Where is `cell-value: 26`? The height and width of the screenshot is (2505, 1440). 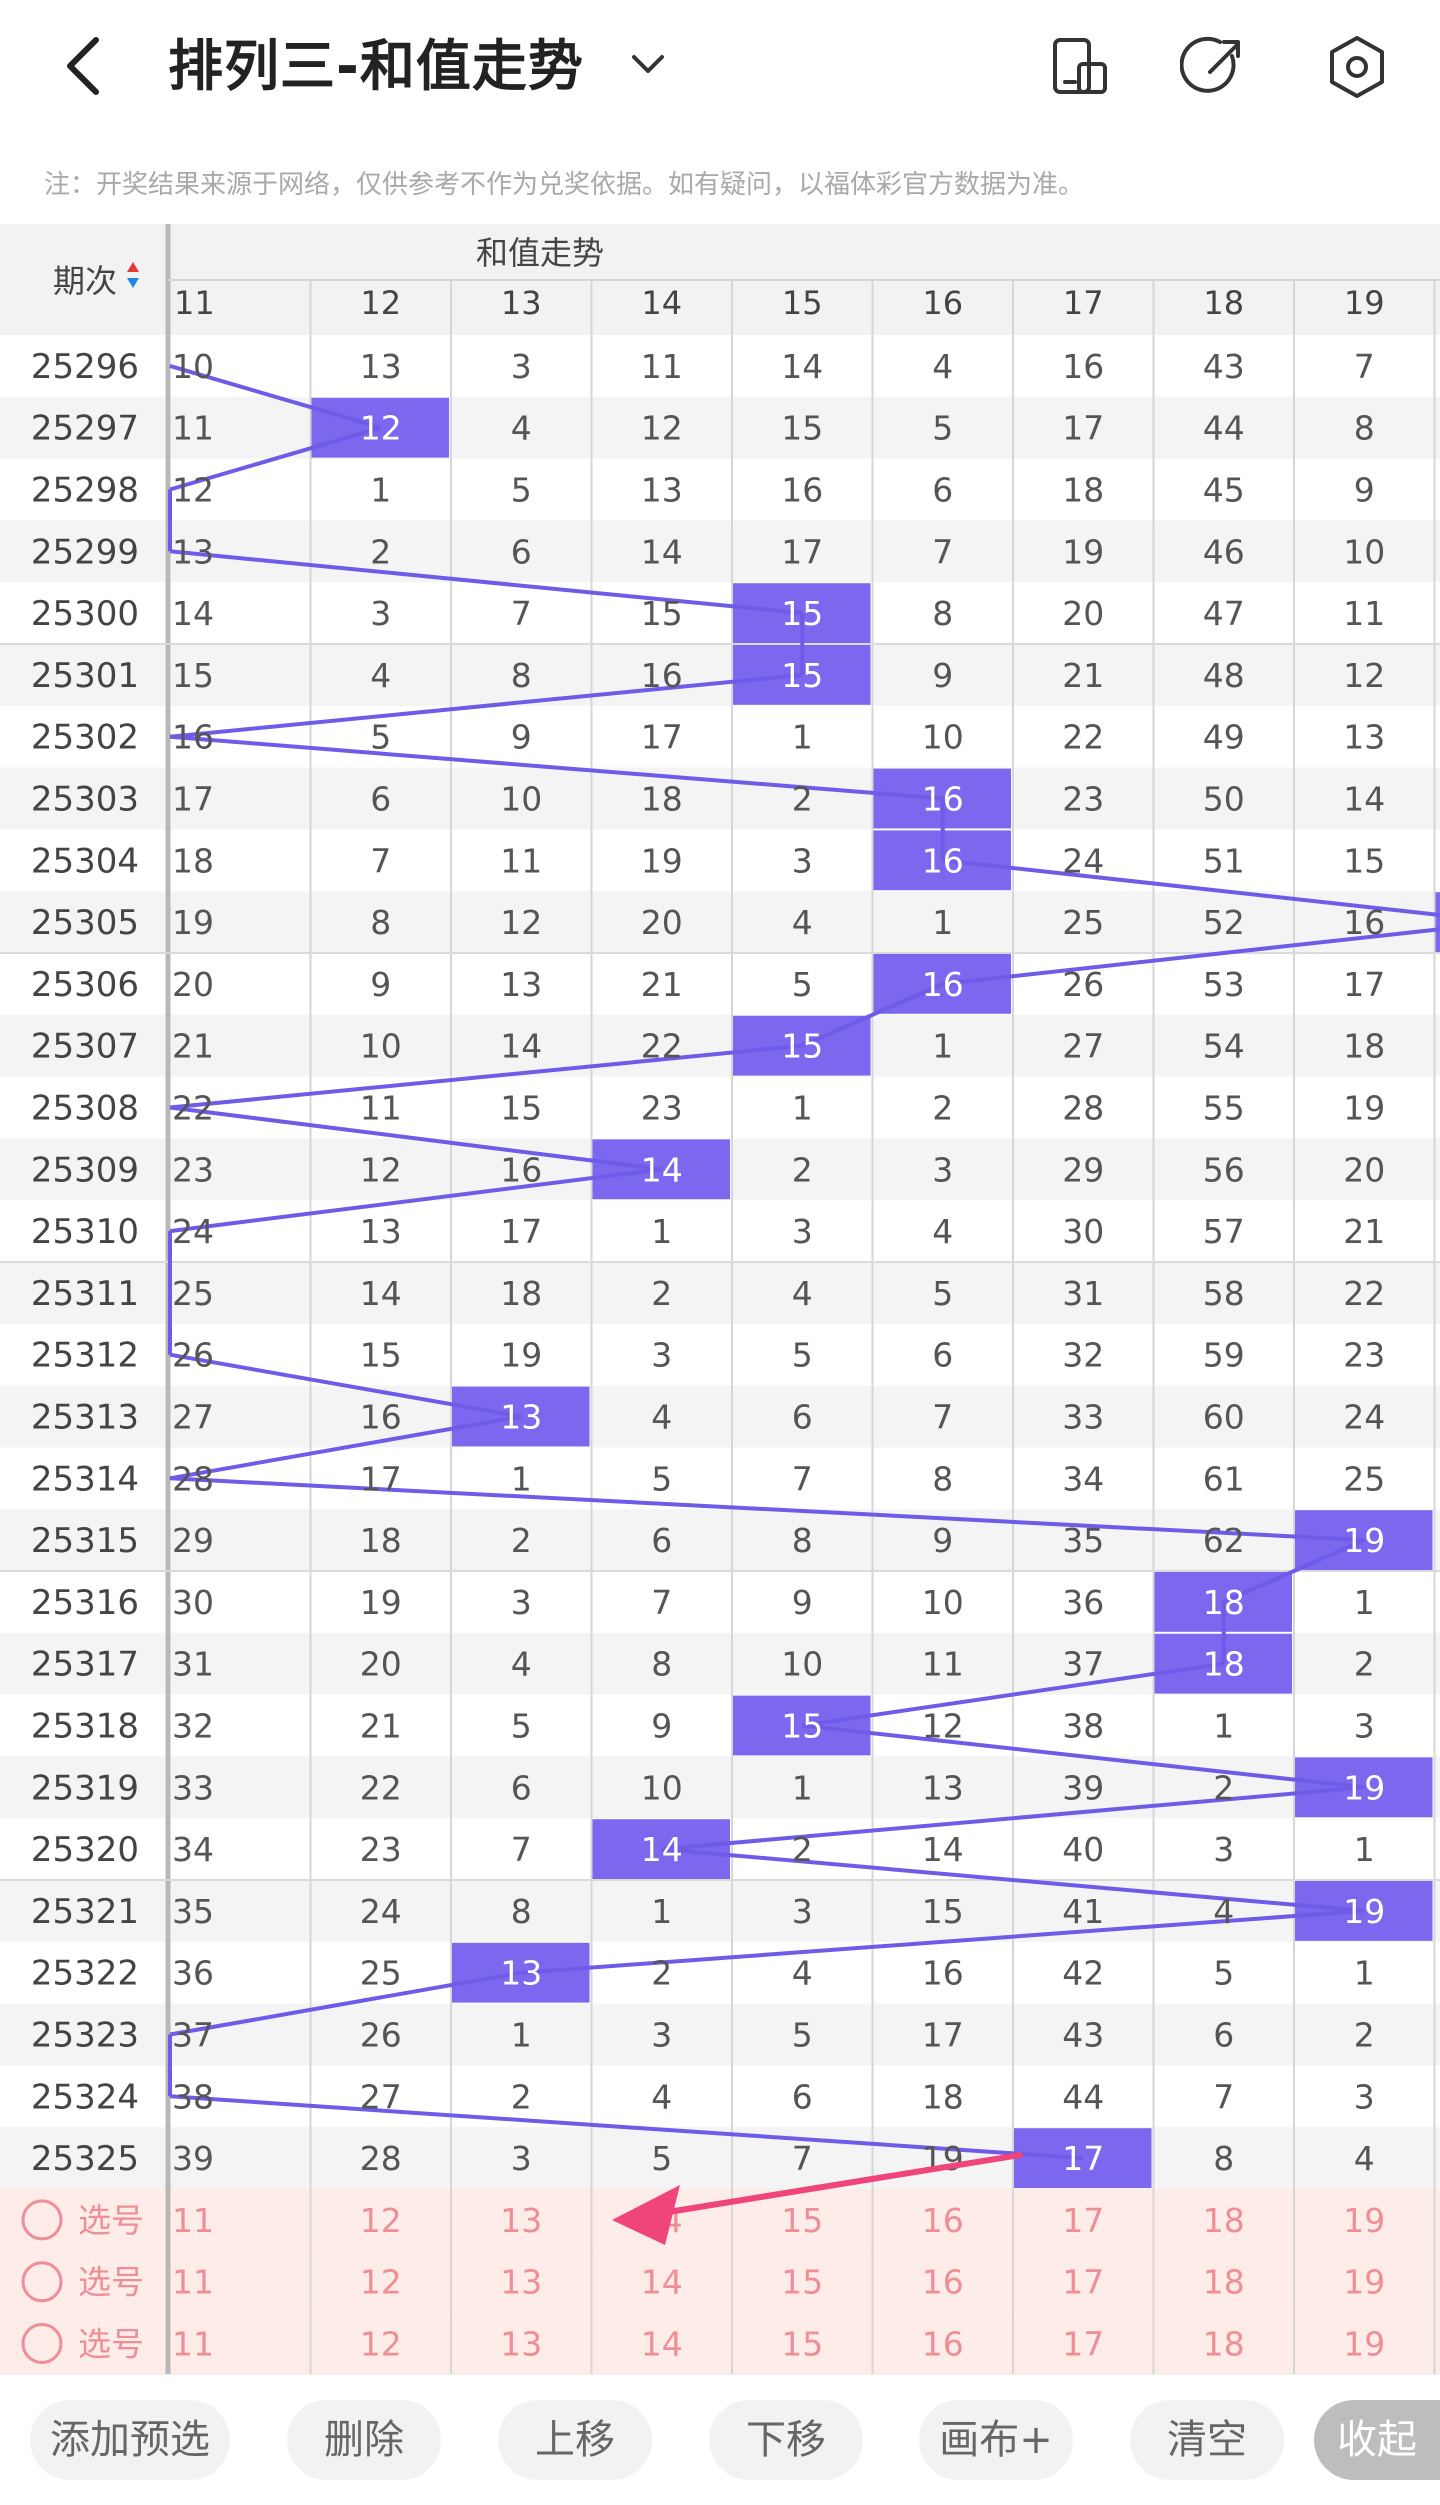 cell-value: 26 is located at coordinates (381, 2035).